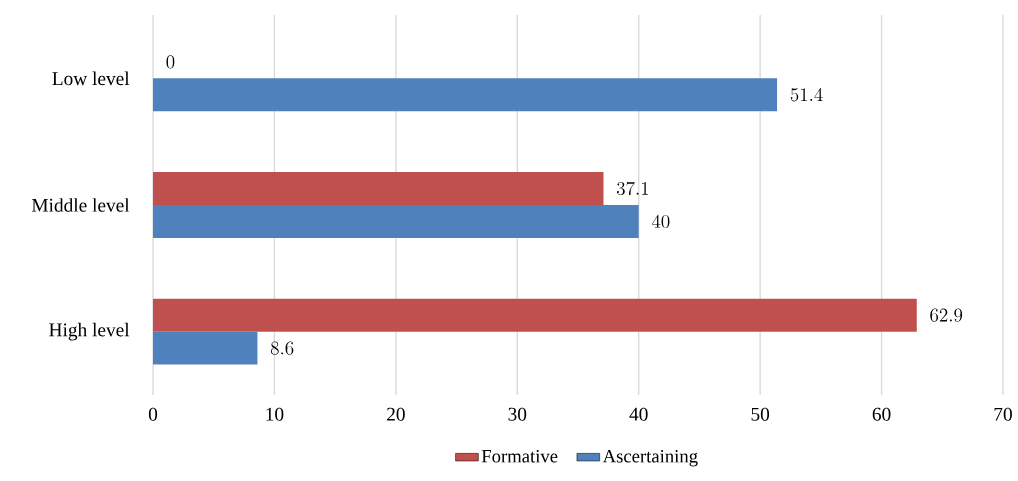 Image resolution: width=1018 pixels, height=481 pixels. What do you see at coordinates (517, 414) in the screenshot?
I see `x-tick-label: 30` at bounding box center [517, 414].